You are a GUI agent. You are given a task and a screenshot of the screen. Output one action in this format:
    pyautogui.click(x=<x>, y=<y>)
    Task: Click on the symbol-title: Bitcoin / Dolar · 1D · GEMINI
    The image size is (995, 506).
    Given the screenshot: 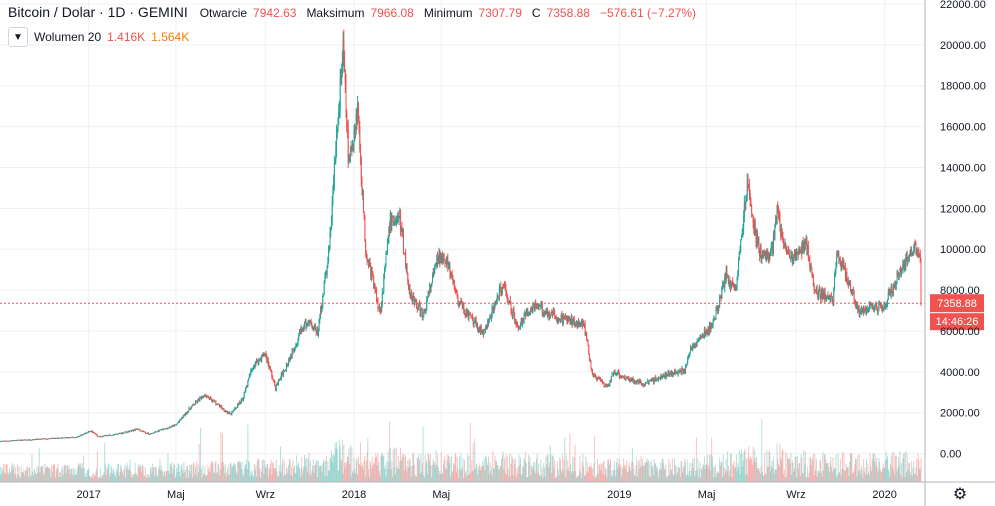 What is the action you would take?
    pyautogui.click(x=98, y=12)
    